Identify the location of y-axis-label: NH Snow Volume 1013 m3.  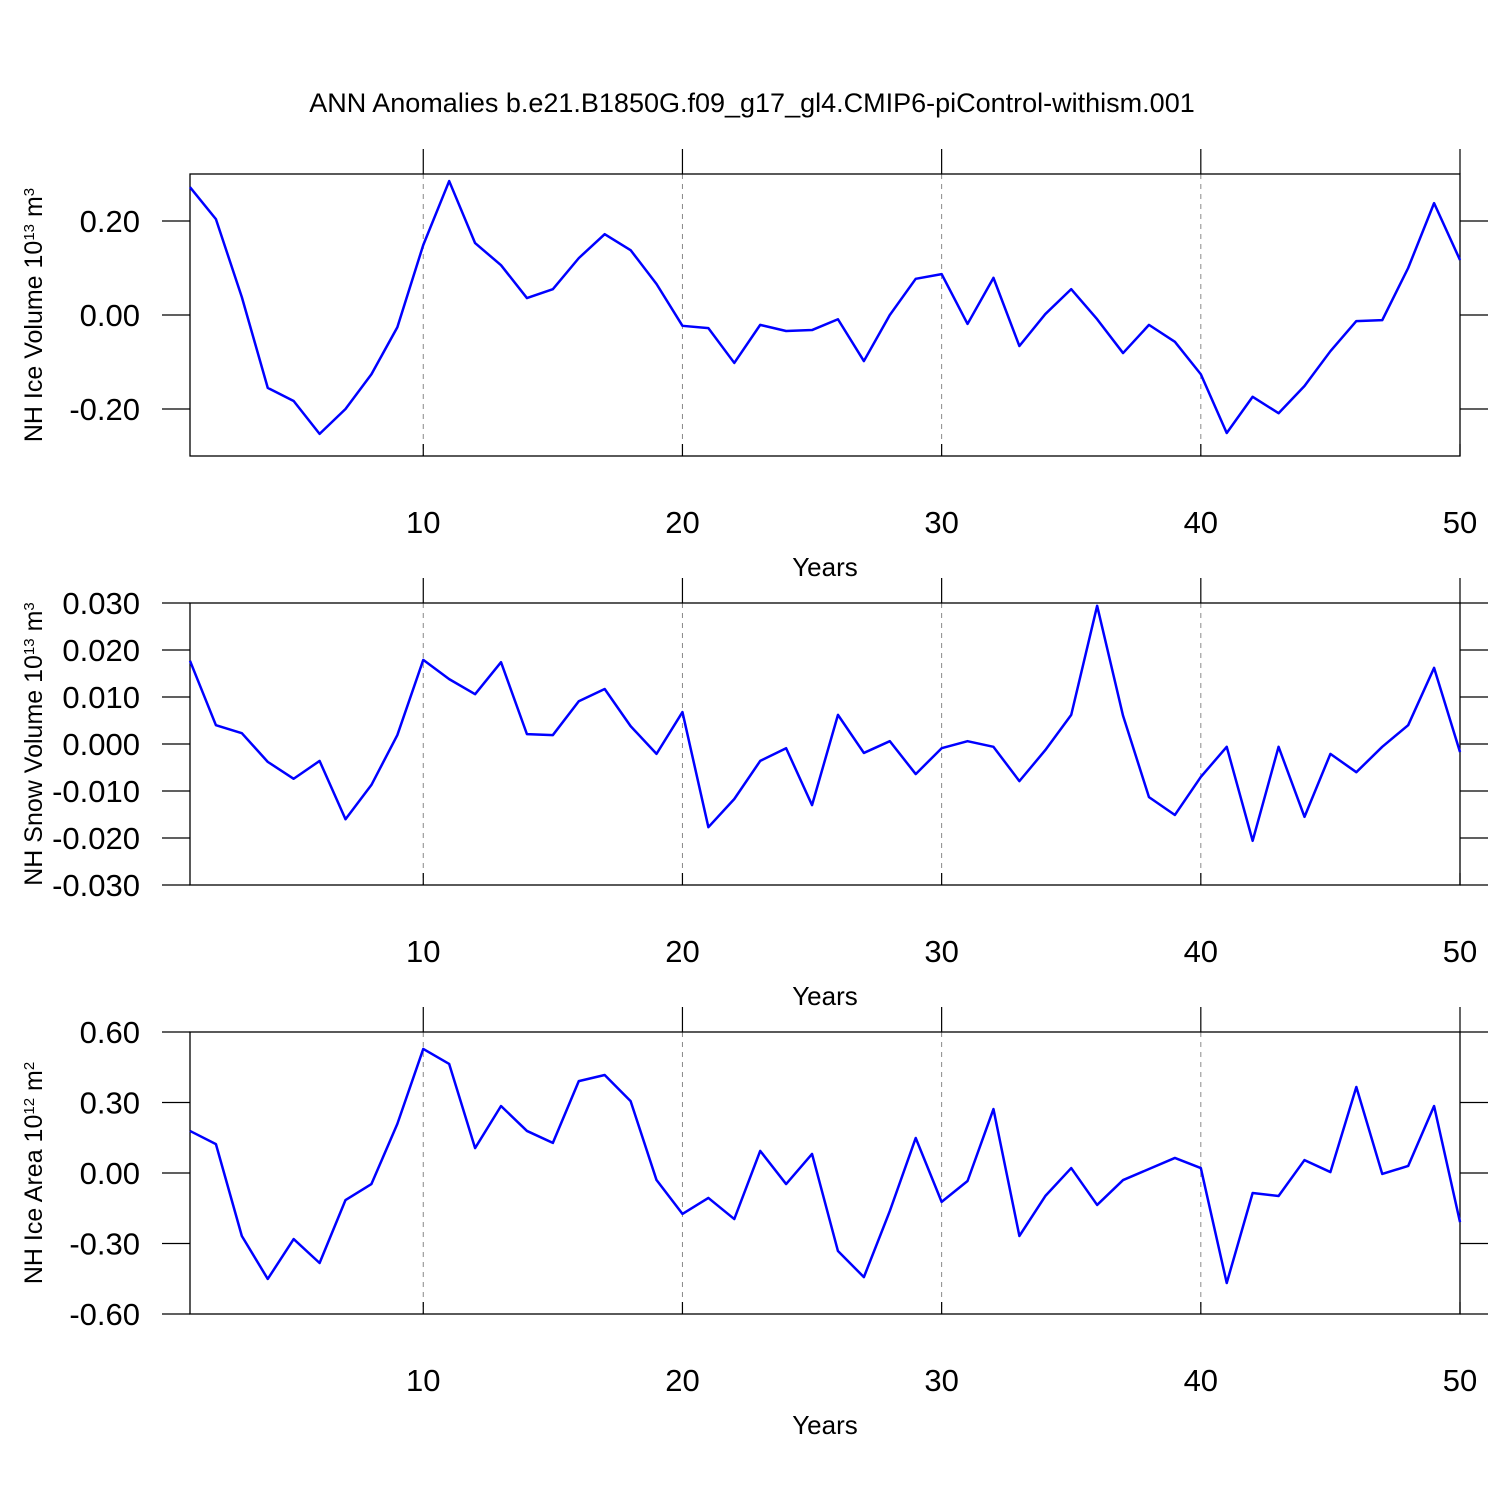
(34, 744).